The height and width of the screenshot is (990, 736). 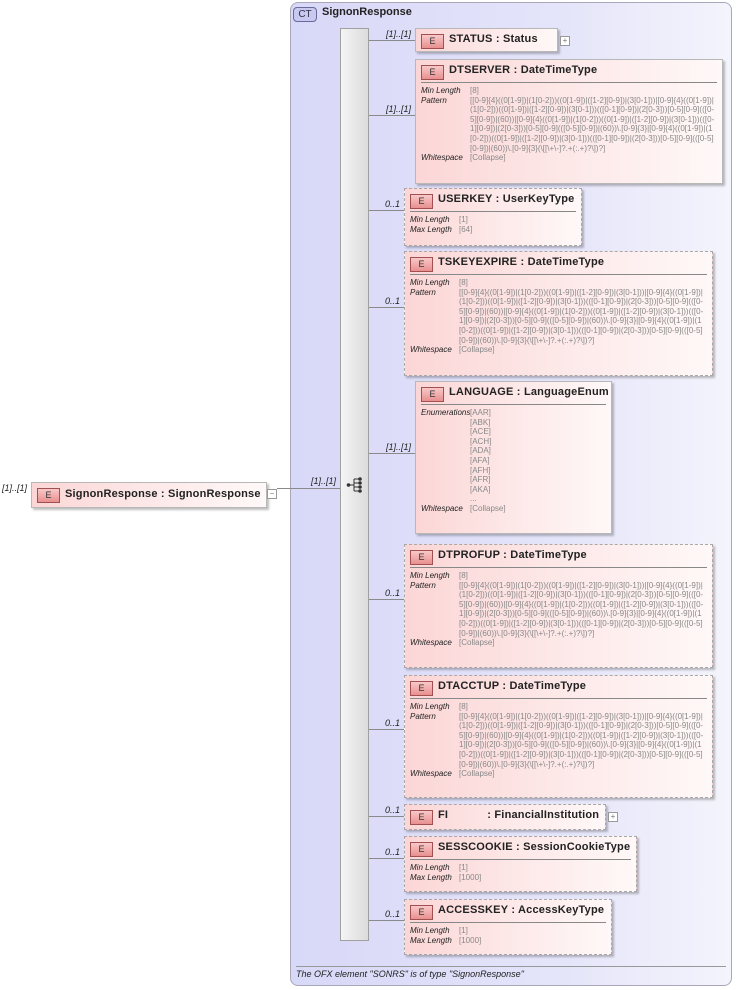 I want to click on complex-type-title: SignonResponse, so click(x=367, y=12).